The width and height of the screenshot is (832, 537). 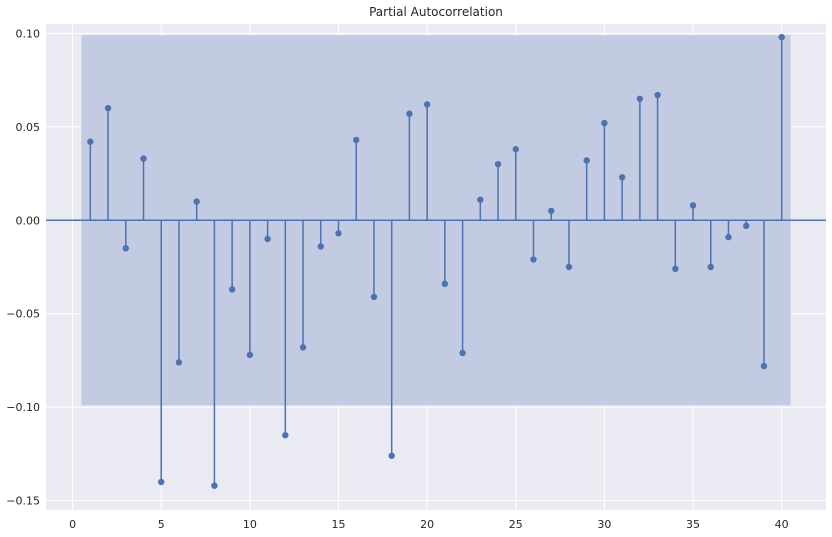 What do you see at coordinates (516, 524) in the screenshot?
I see `x-tick-label: 25` at bounding box center [516, 524].